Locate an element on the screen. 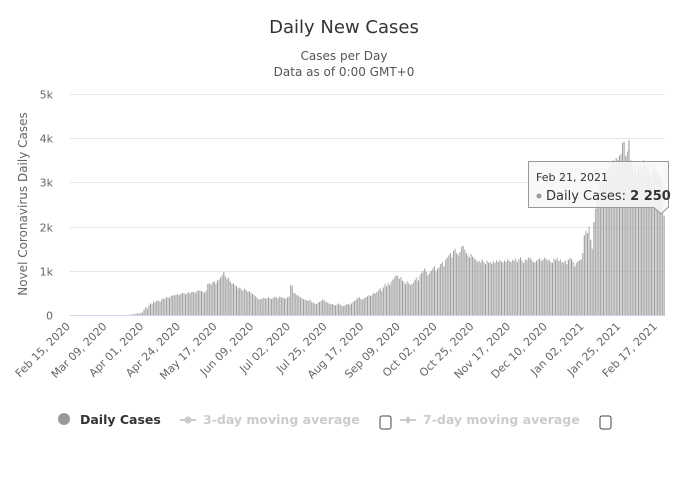 The height and width of the screenshot is (487, 689). legend-item-3-day-moving-average: 3-day moving average is located at coordinates (270, 419).